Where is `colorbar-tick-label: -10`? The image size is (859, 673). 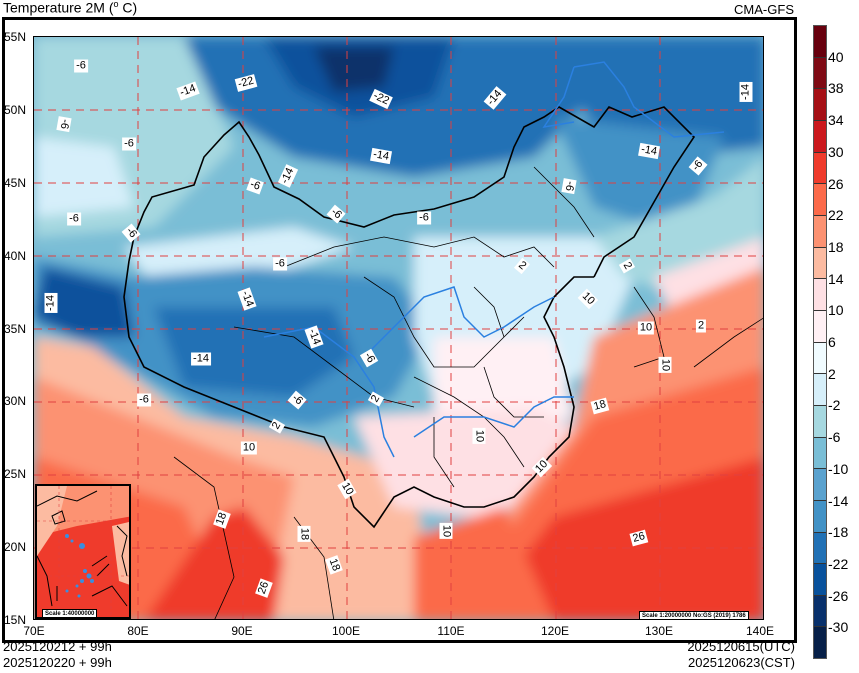 colorbar-tick-label: -10 is located at coordinates (838, 468).